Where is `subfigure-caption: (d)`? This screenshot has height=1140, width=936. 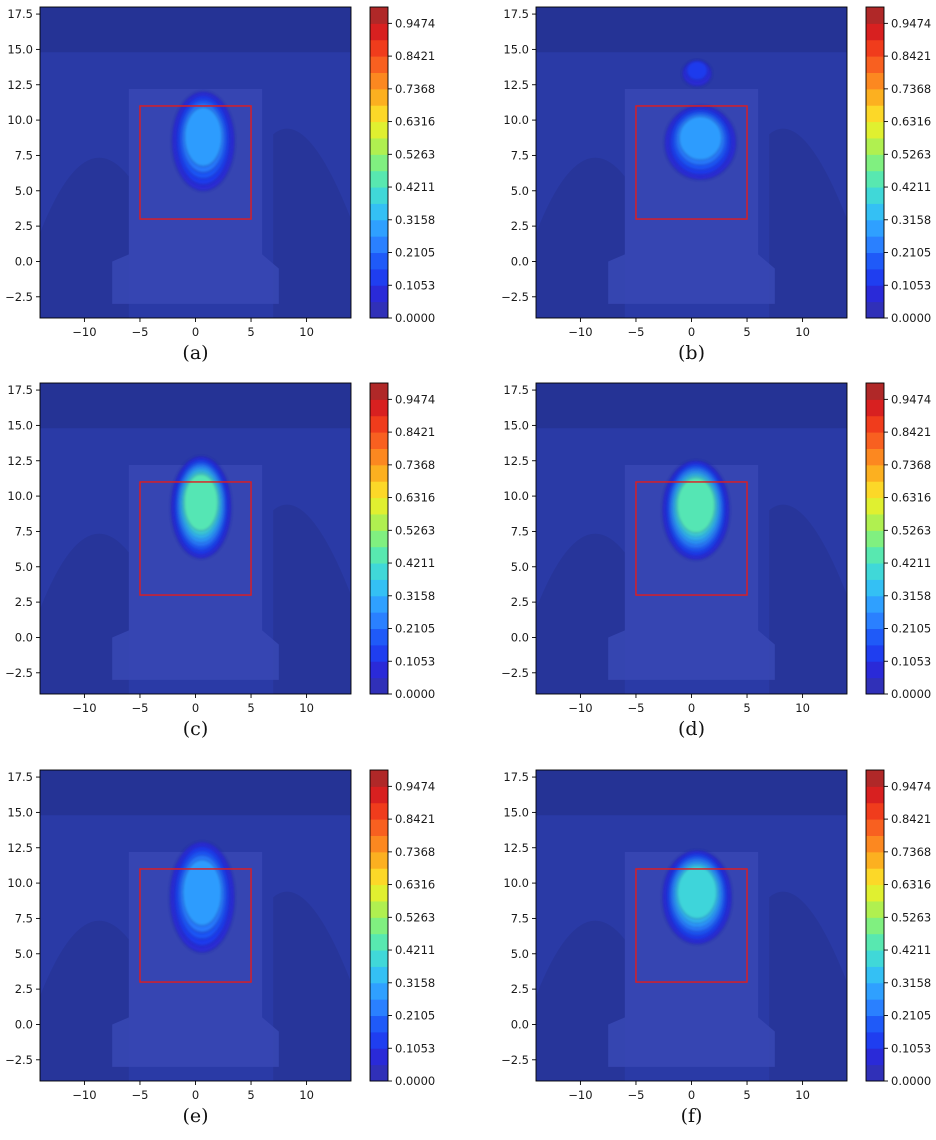
subfigure-caption: (d) is located at coordinates (691, 729).